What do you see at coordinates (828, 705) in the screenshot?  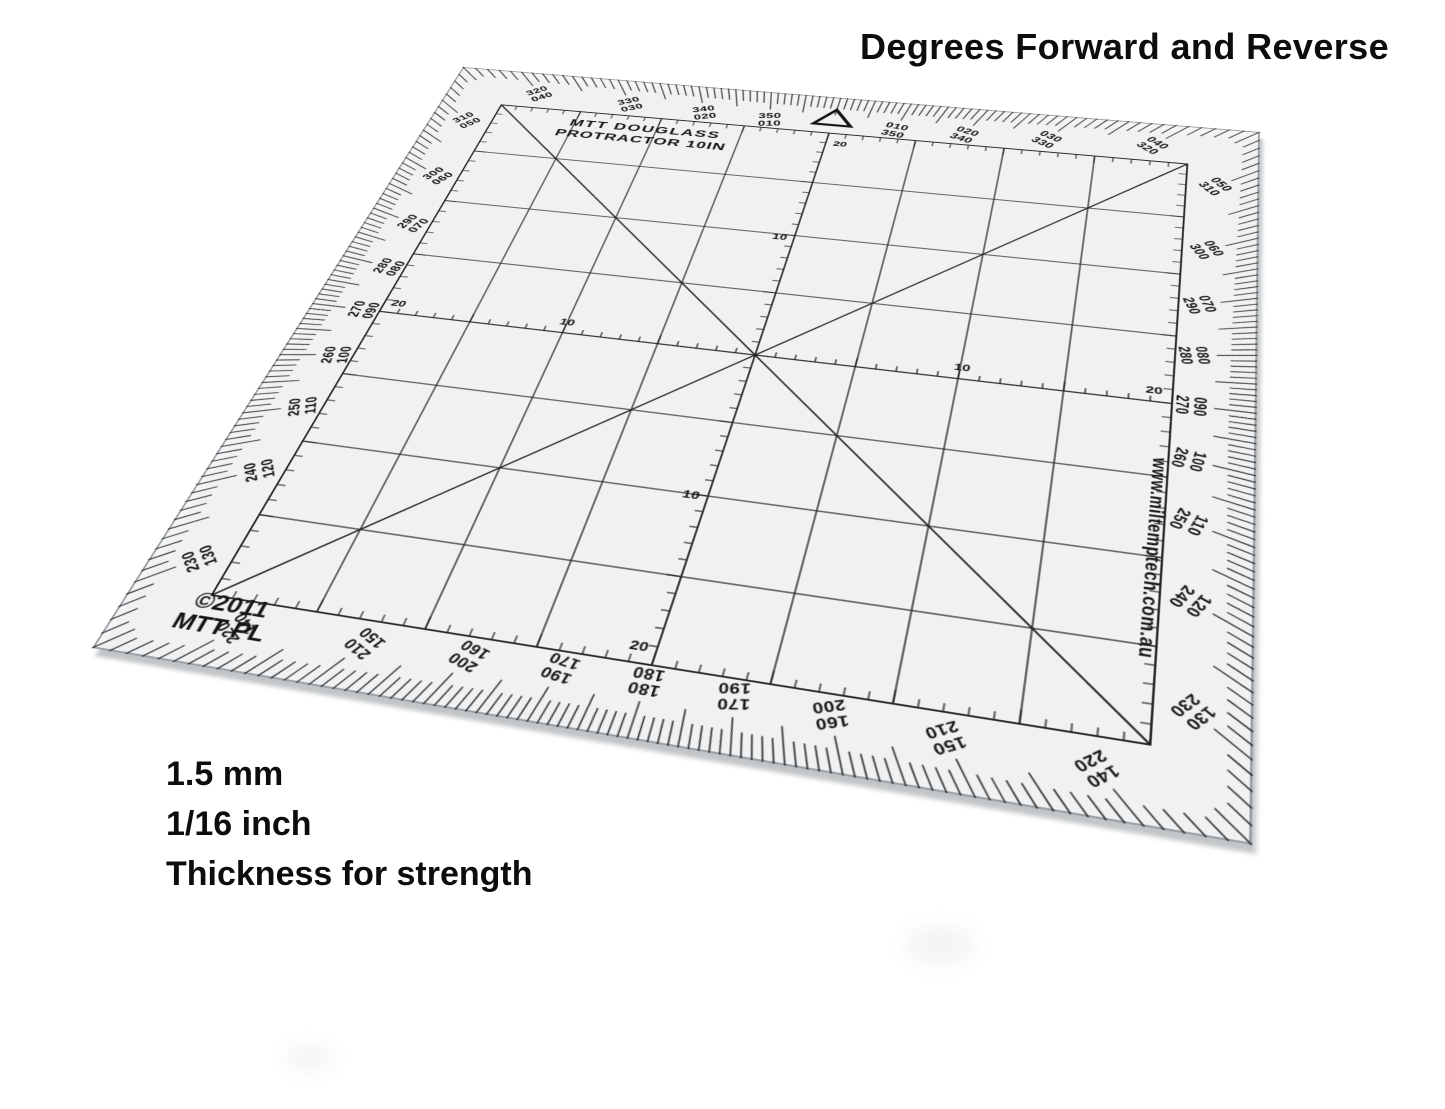 I see `svg-text: 200` at bounding box center [828, 705].